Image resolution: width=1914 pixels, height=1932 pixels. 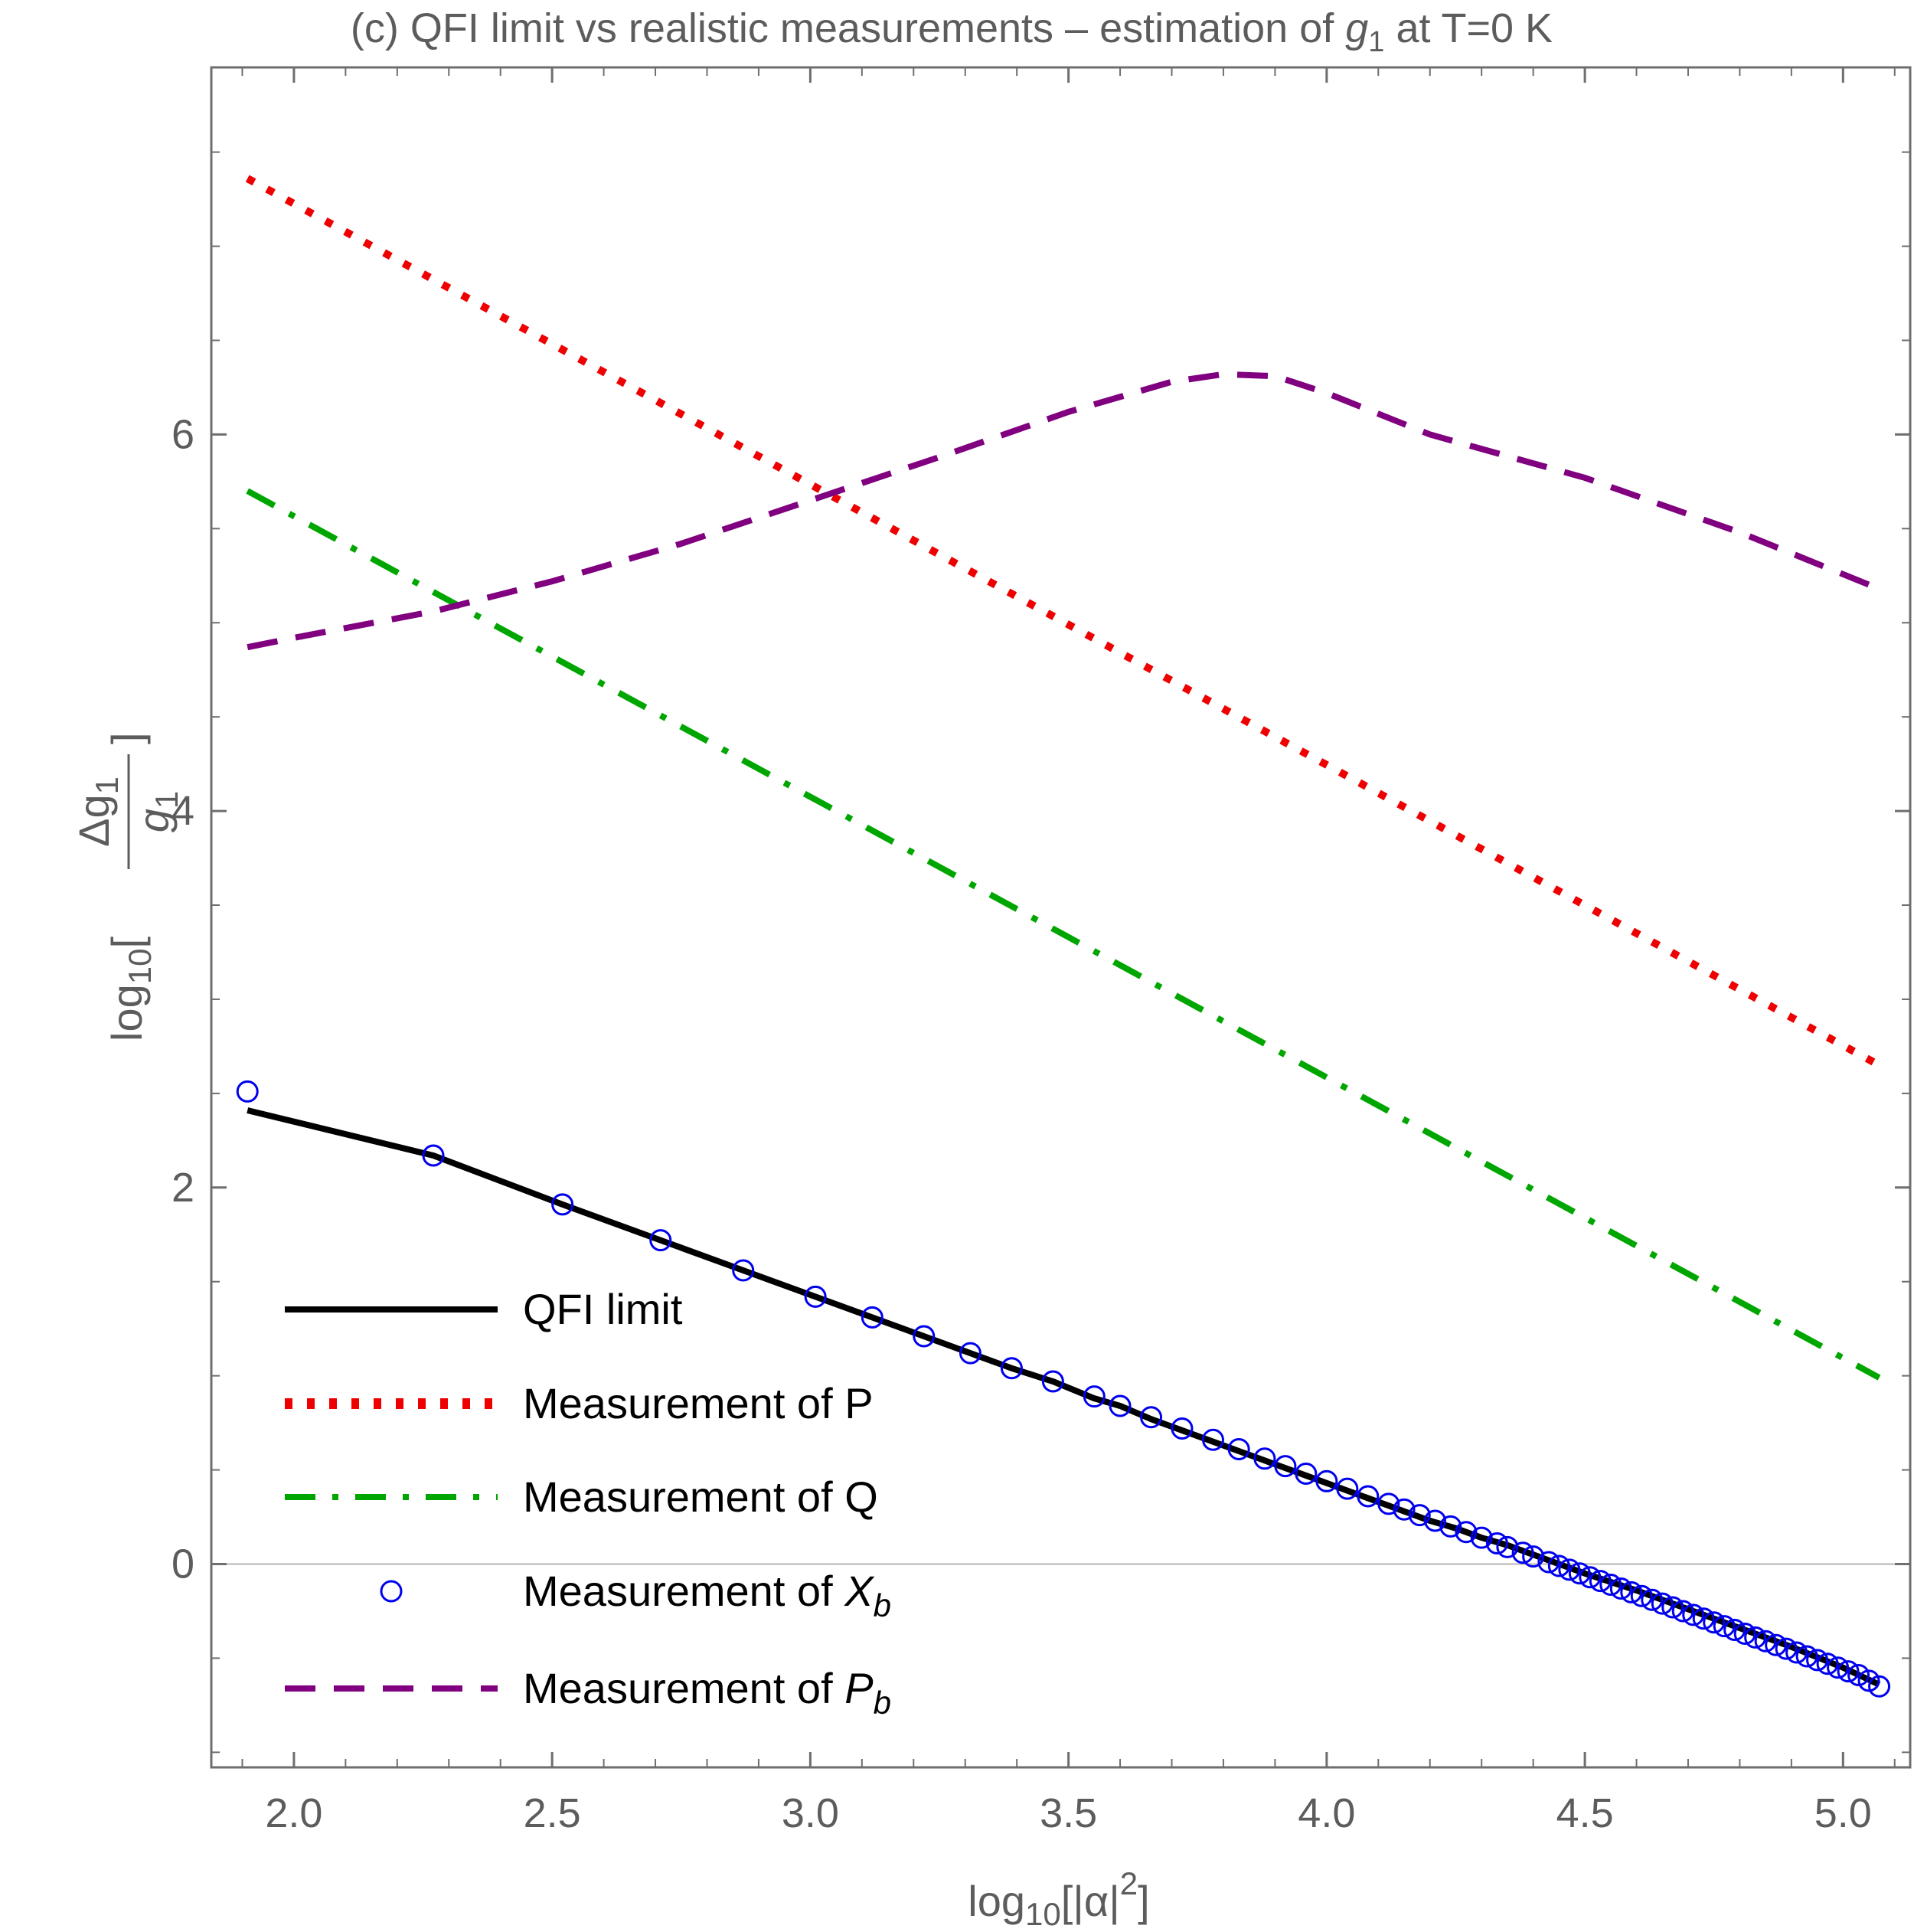 What do you see at coordinates (153, 820) in the screenshot?
I see `y-label-denominator-text: g` at bounding box center [153, 820].